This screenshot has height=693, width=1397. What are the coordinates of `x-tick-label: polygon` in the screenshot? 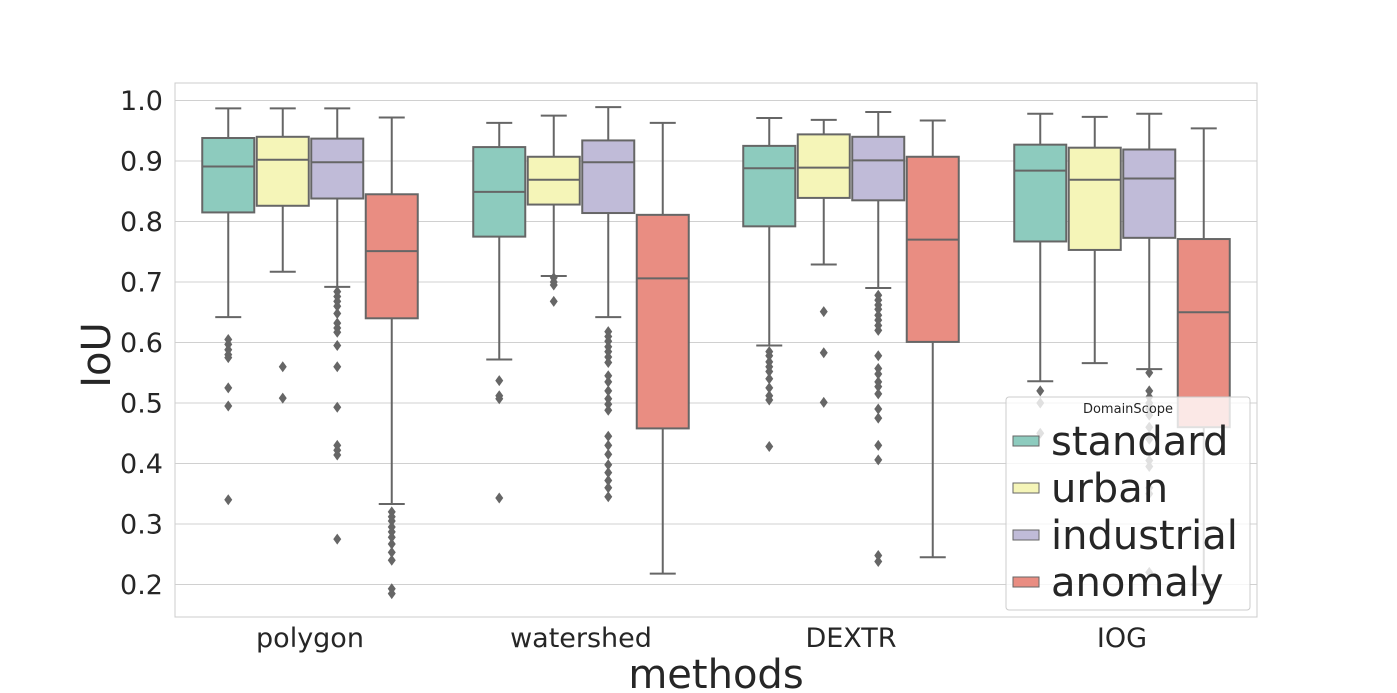 It's located at (310, 638).